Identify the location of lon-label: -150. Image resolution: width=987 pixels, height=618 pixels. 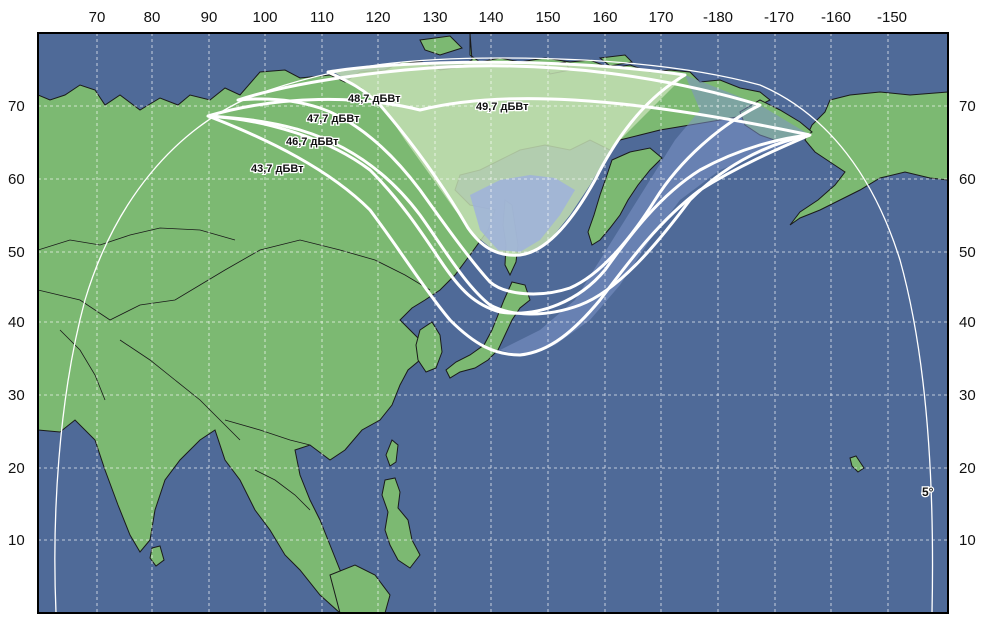
(892, 17).